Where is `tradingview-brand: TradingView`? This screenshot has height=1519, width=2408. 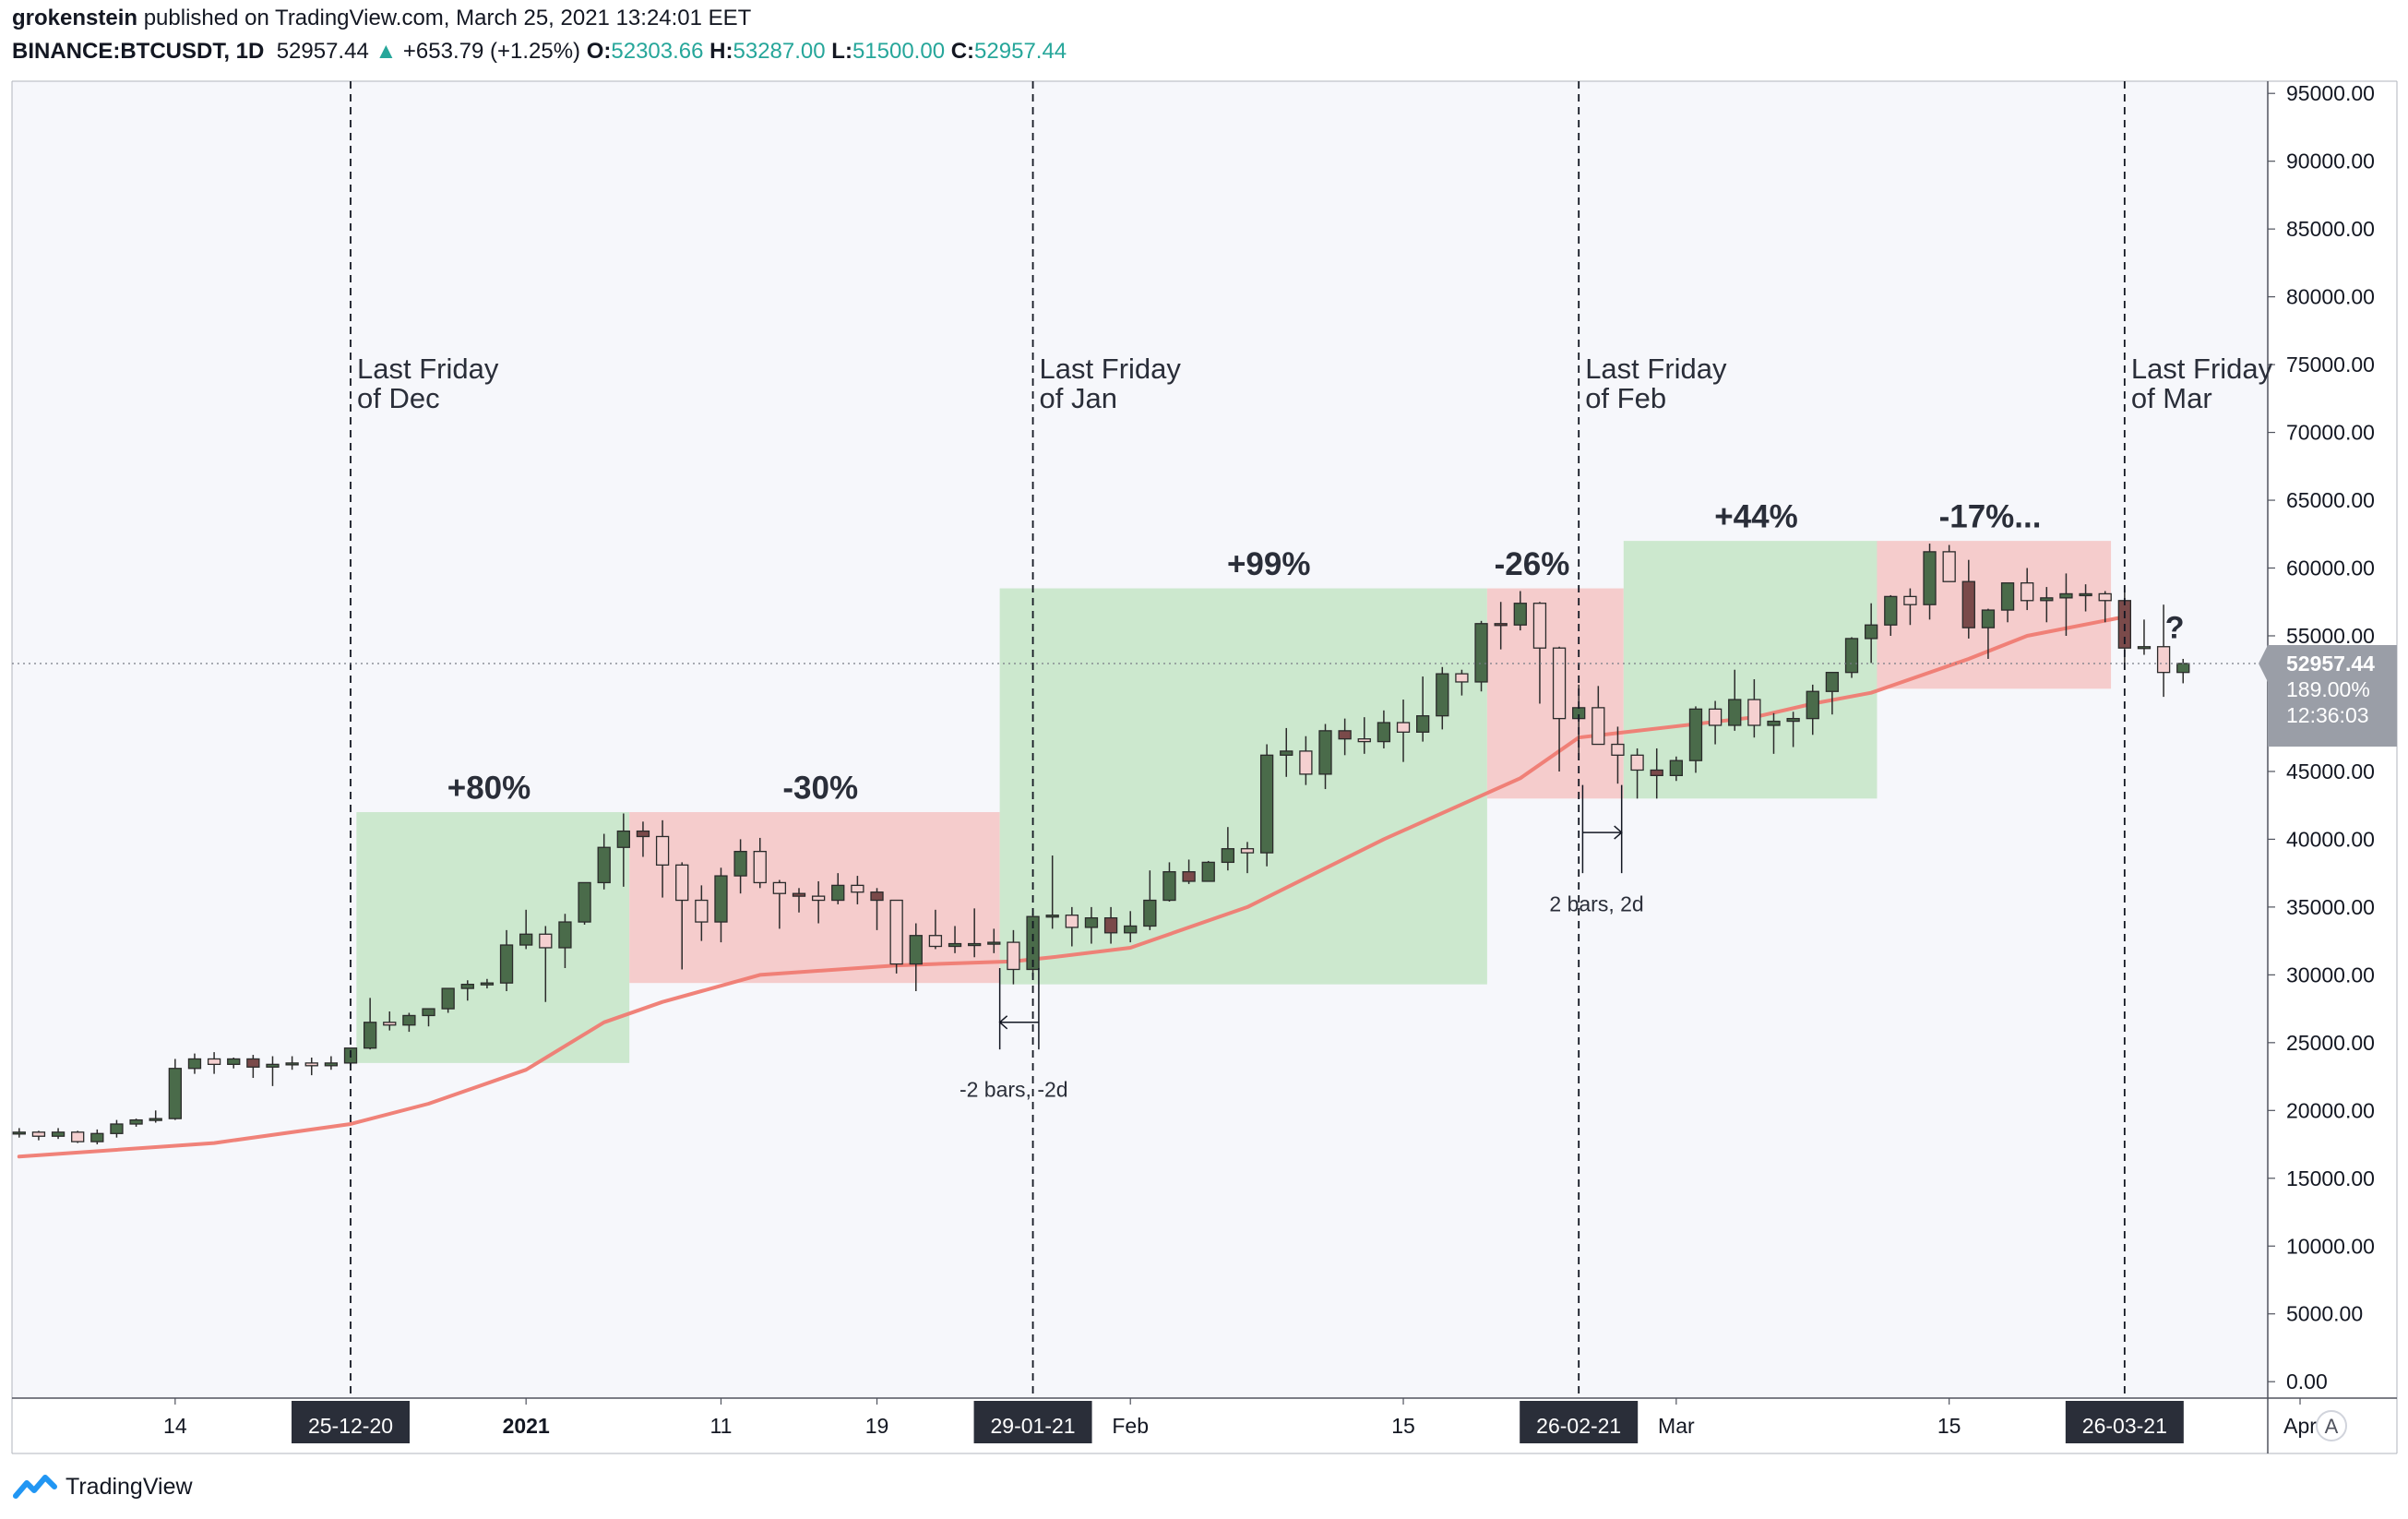
tradingview-brand: TradingView is located at coordinates (129, 1486).